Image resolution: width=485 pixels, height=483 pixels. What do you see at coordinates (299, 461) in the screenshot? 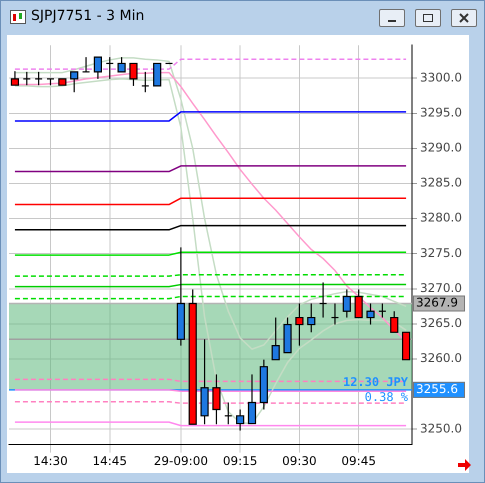
I see `x-tick-label: 09:30` at bounding box center [299, 461].